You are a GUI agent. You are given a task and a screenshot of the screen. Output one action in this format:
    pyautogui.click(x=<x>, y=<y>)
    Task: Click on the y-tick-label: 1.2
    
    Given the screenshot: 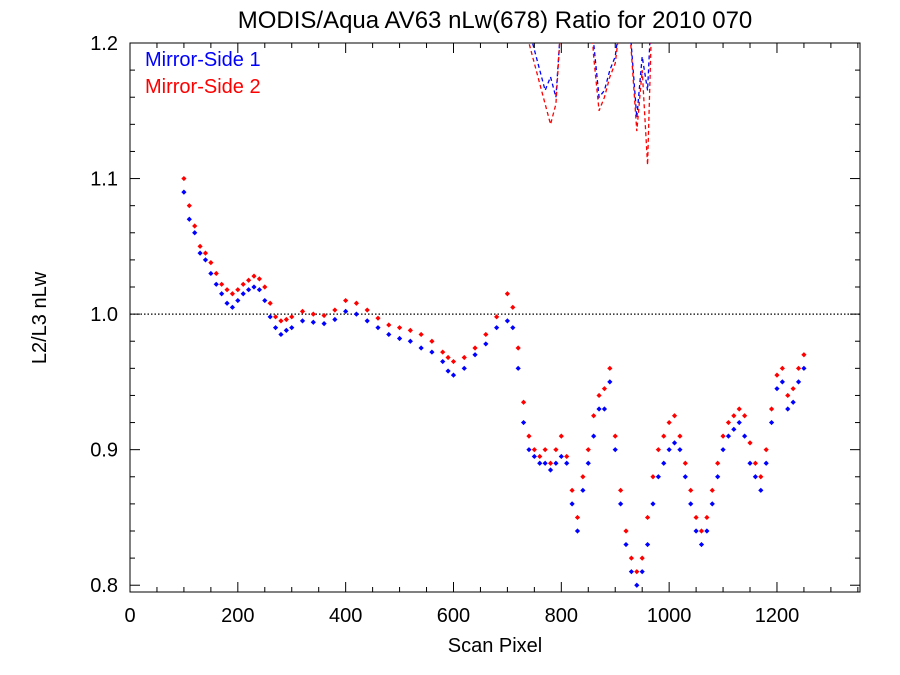 What is the action you would take?
    pyautogui.click(x=104, y=44)
    